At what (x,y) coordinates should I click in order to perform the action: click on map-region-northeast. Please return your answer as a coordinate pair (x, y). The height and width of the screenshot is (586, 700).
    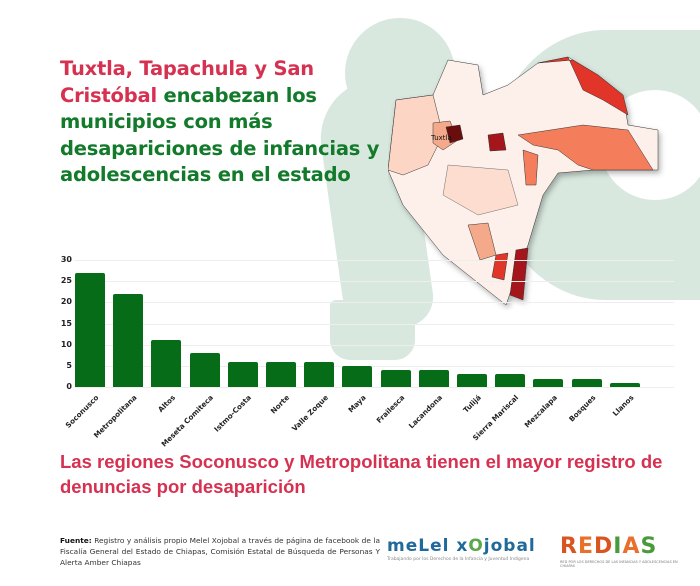
    Looking at the image, I should click on (583, 86).